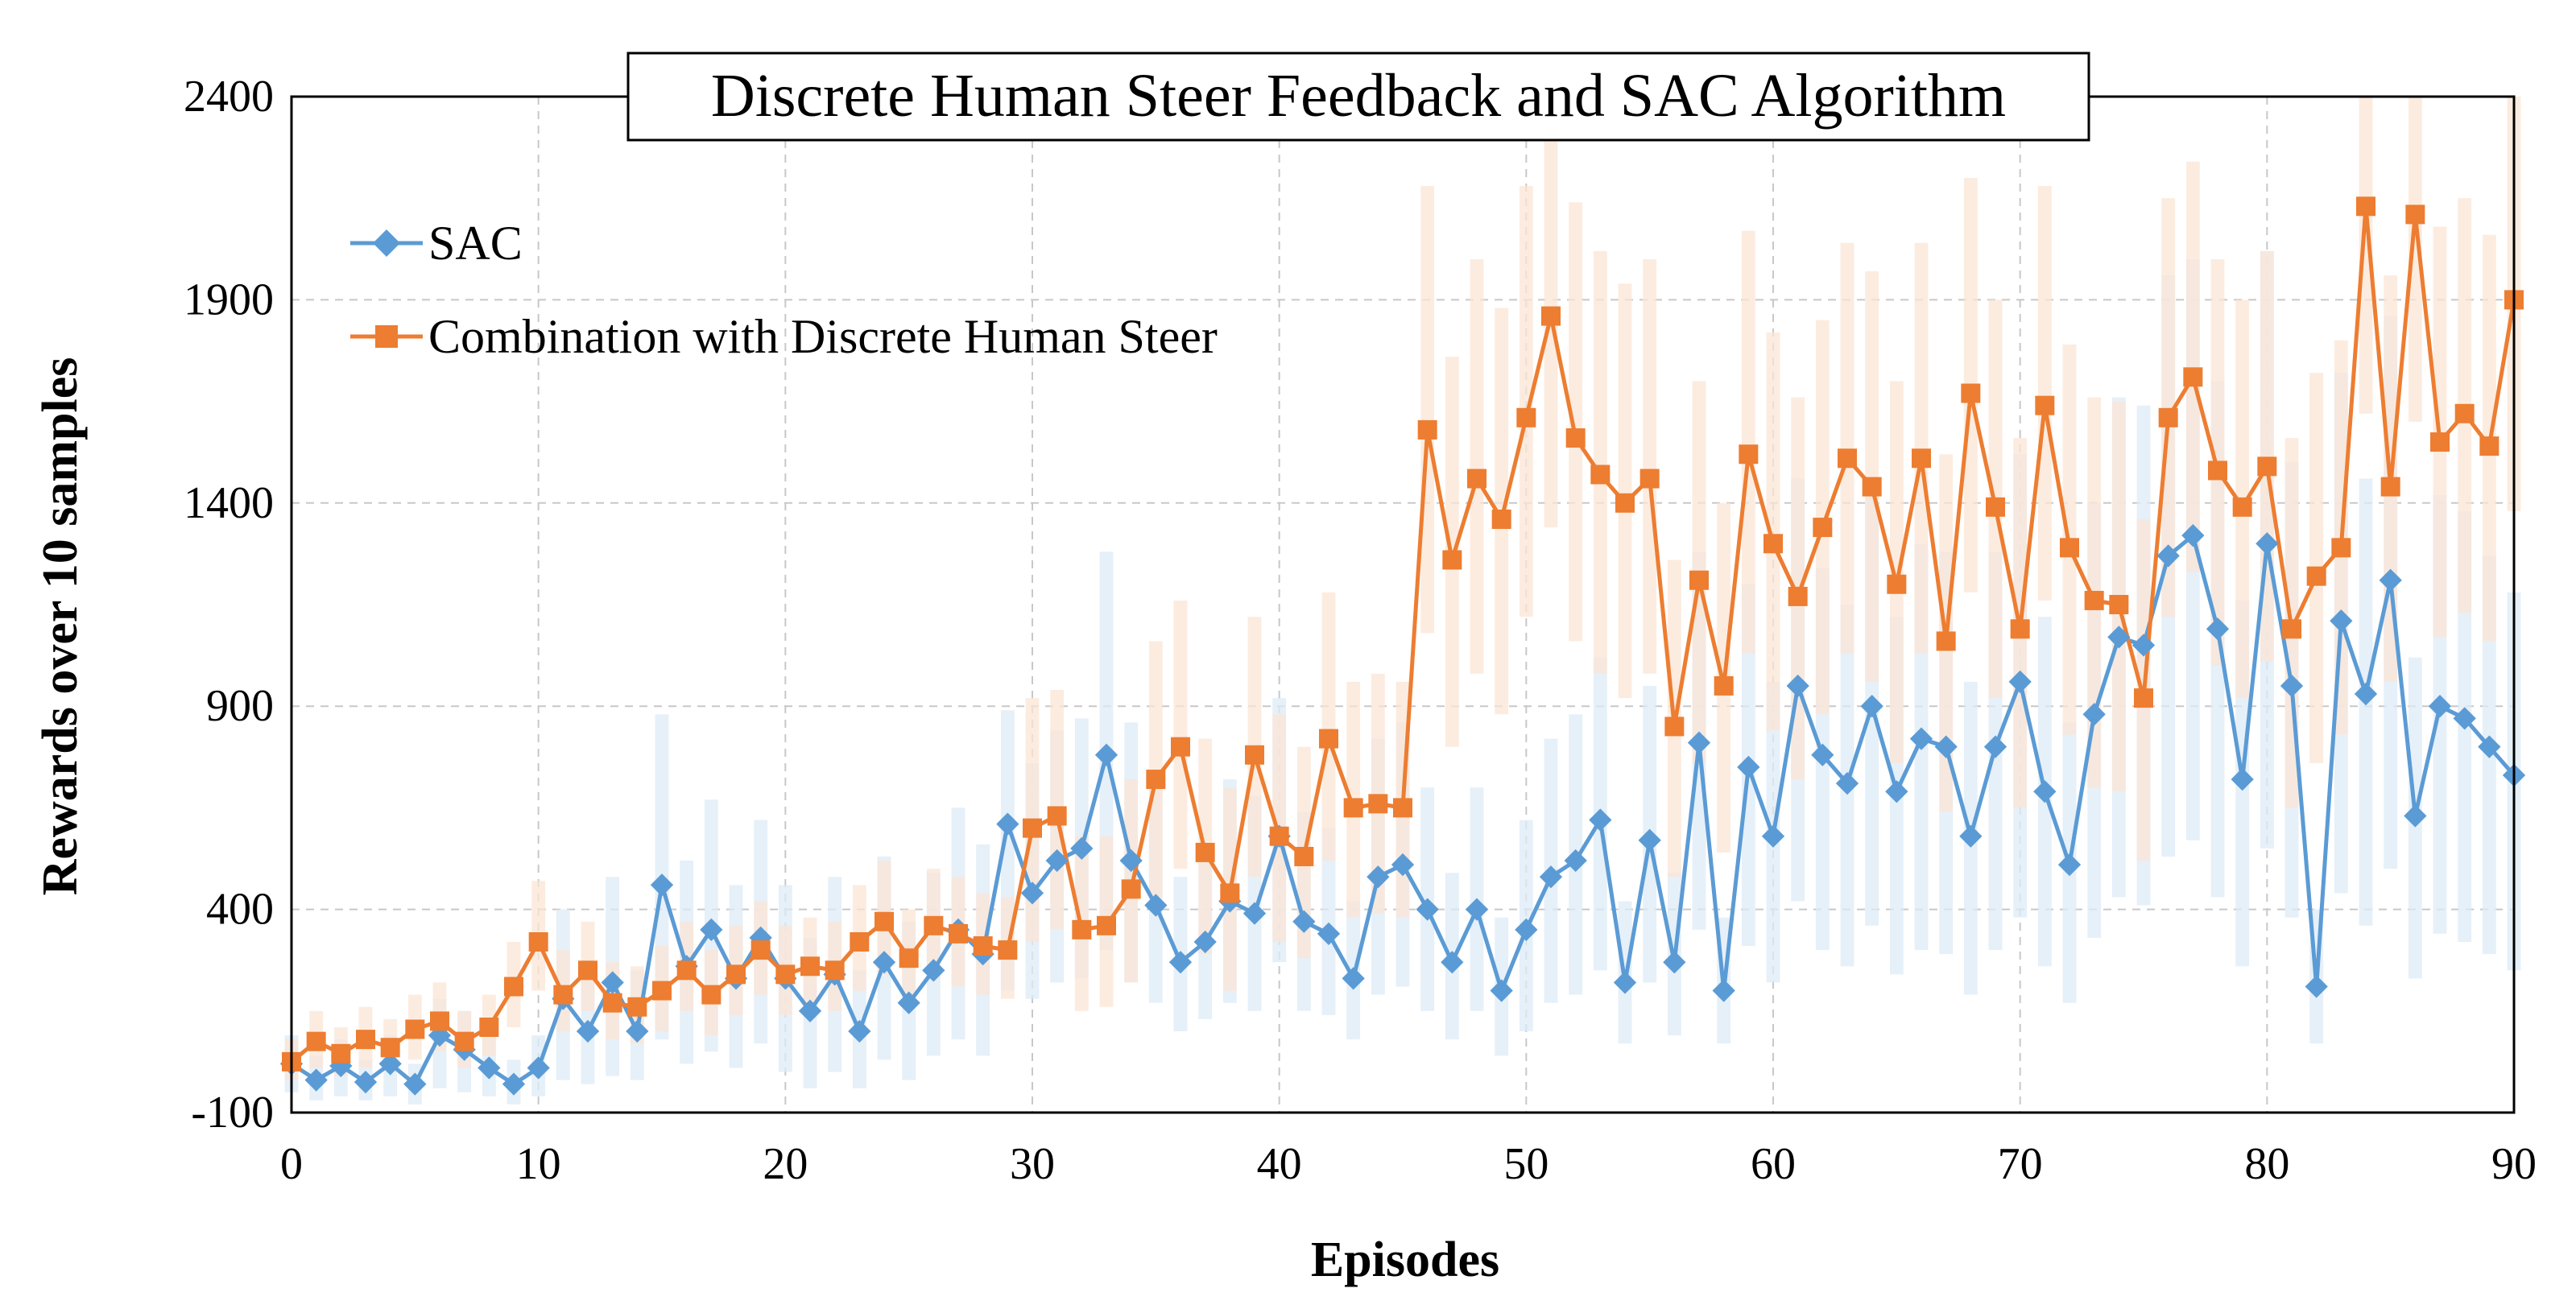 This screenshot has width=2576, height=1309. I want to click on legend-sac-marker, so click(386, 243).